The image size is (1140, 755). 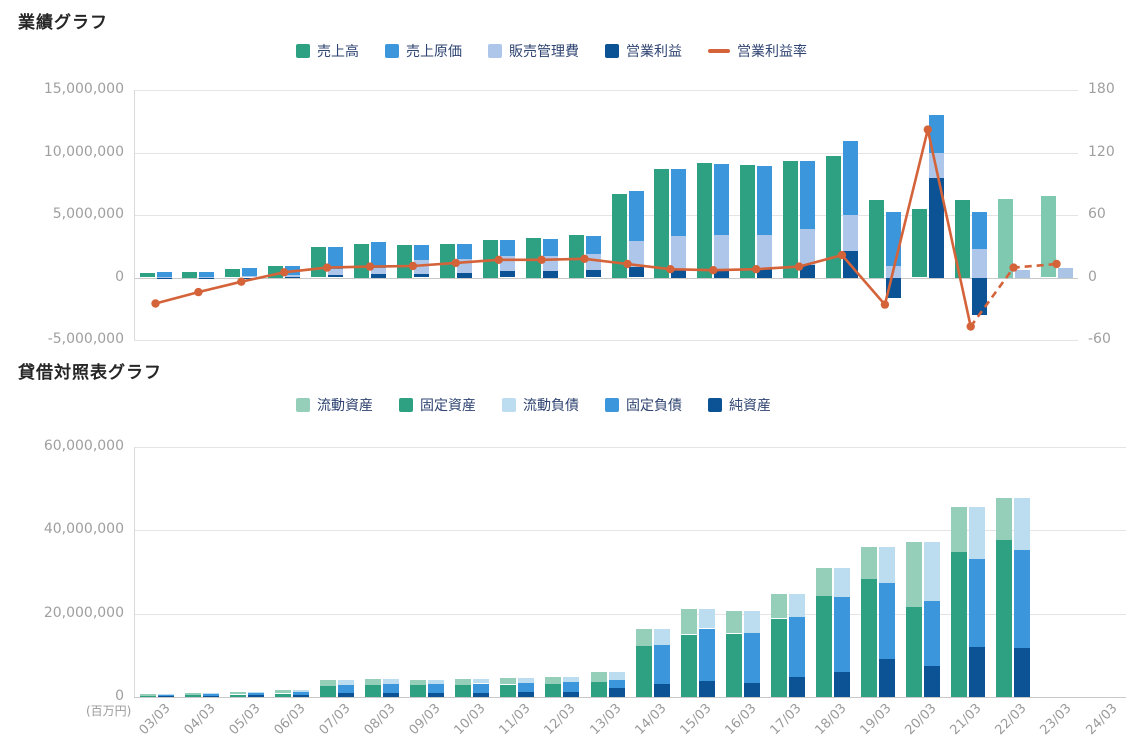 I want to click on legend-item-cost: 売上原価, so click(x=423, y=51).